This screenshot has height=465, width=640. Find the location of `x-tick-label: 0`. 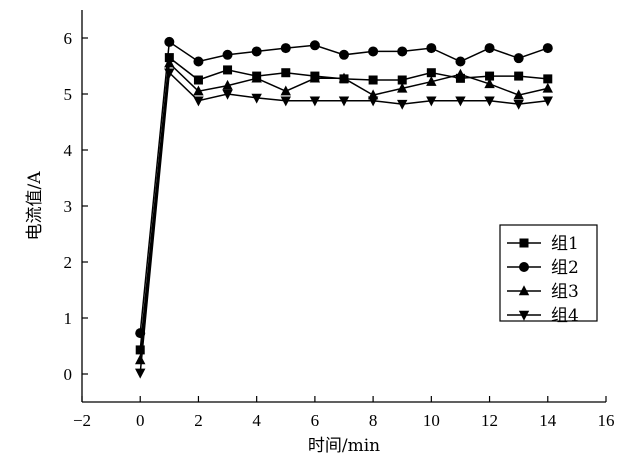

x-tick-label: 0 is located at coordinates (140, 420).